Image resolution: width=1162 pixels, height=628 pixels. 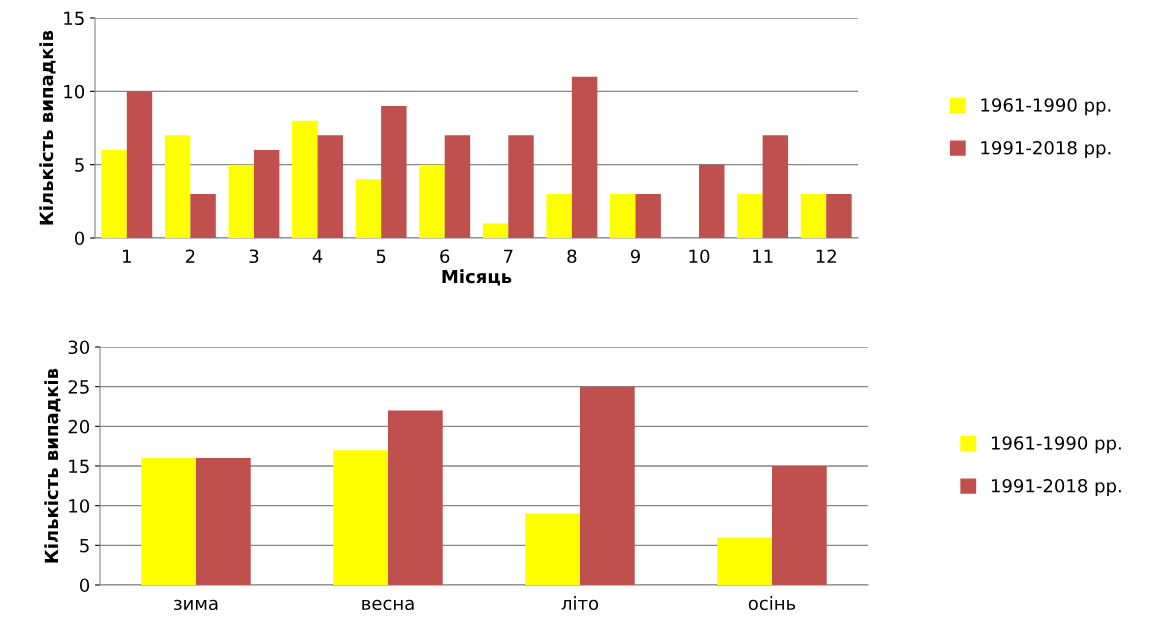 What do you see at coordinates (635, 256) in the screenshot?
I see `x-tick-label: 9` at bounding box center [635, 256].